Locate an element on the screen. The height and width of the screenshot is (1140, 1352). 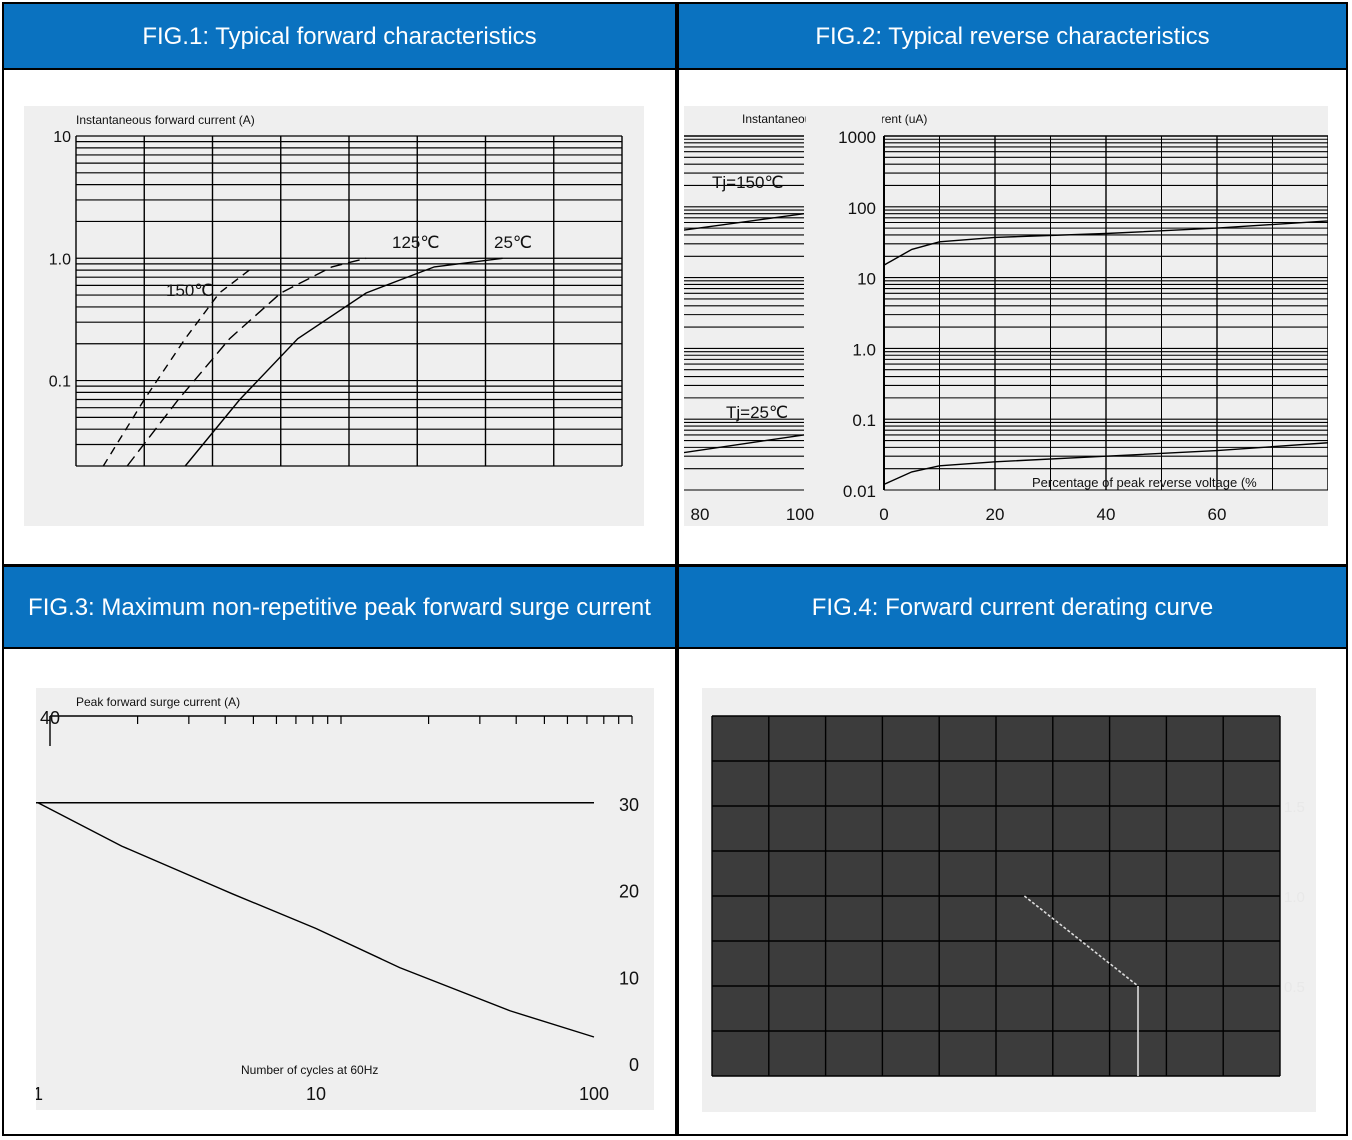
fig2-legend-150: Tj=150℃ is located at coordinates (748, 182).